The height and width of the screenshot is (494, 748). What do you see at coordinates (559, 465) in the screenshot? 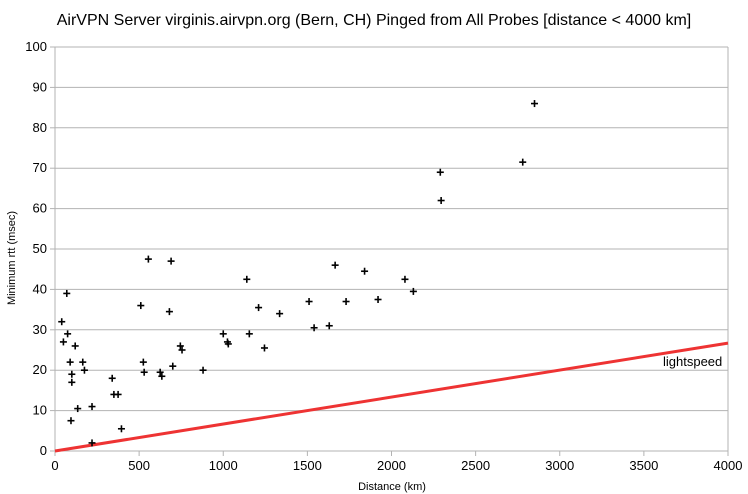
I see `x-tick-label: 3000` at bounding box center [559, 465].